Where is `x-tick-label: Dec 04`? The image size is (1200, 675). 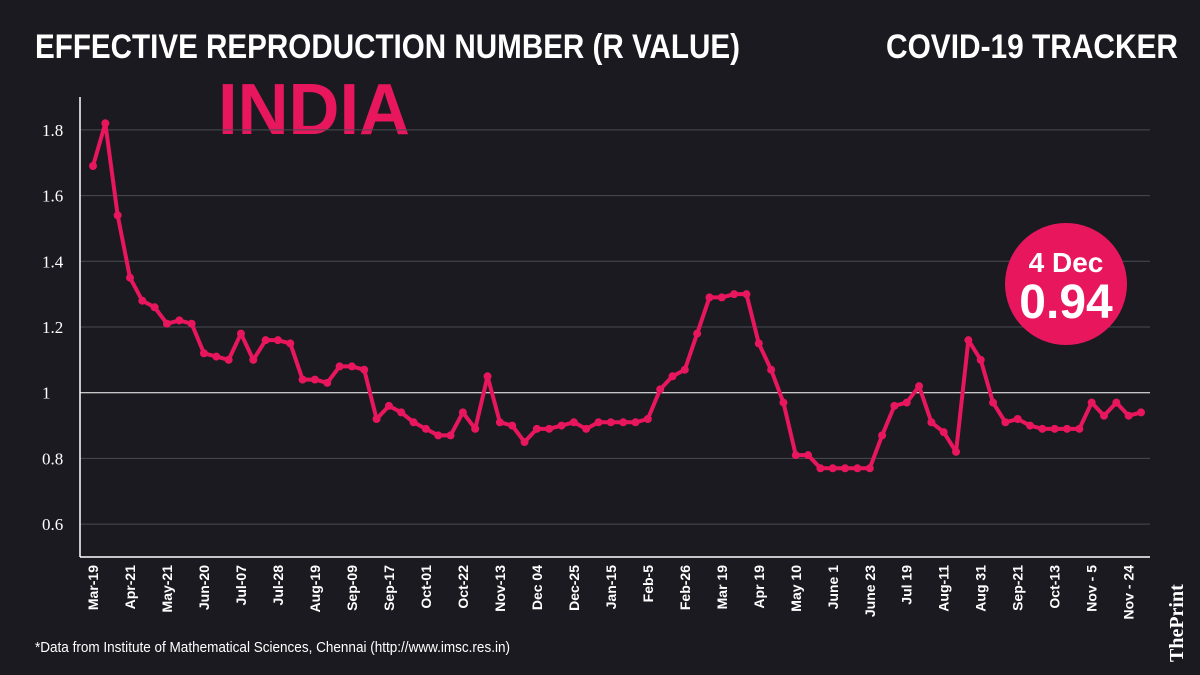 x-tick-label: Dec 04 is located at coordinates (537, 587).